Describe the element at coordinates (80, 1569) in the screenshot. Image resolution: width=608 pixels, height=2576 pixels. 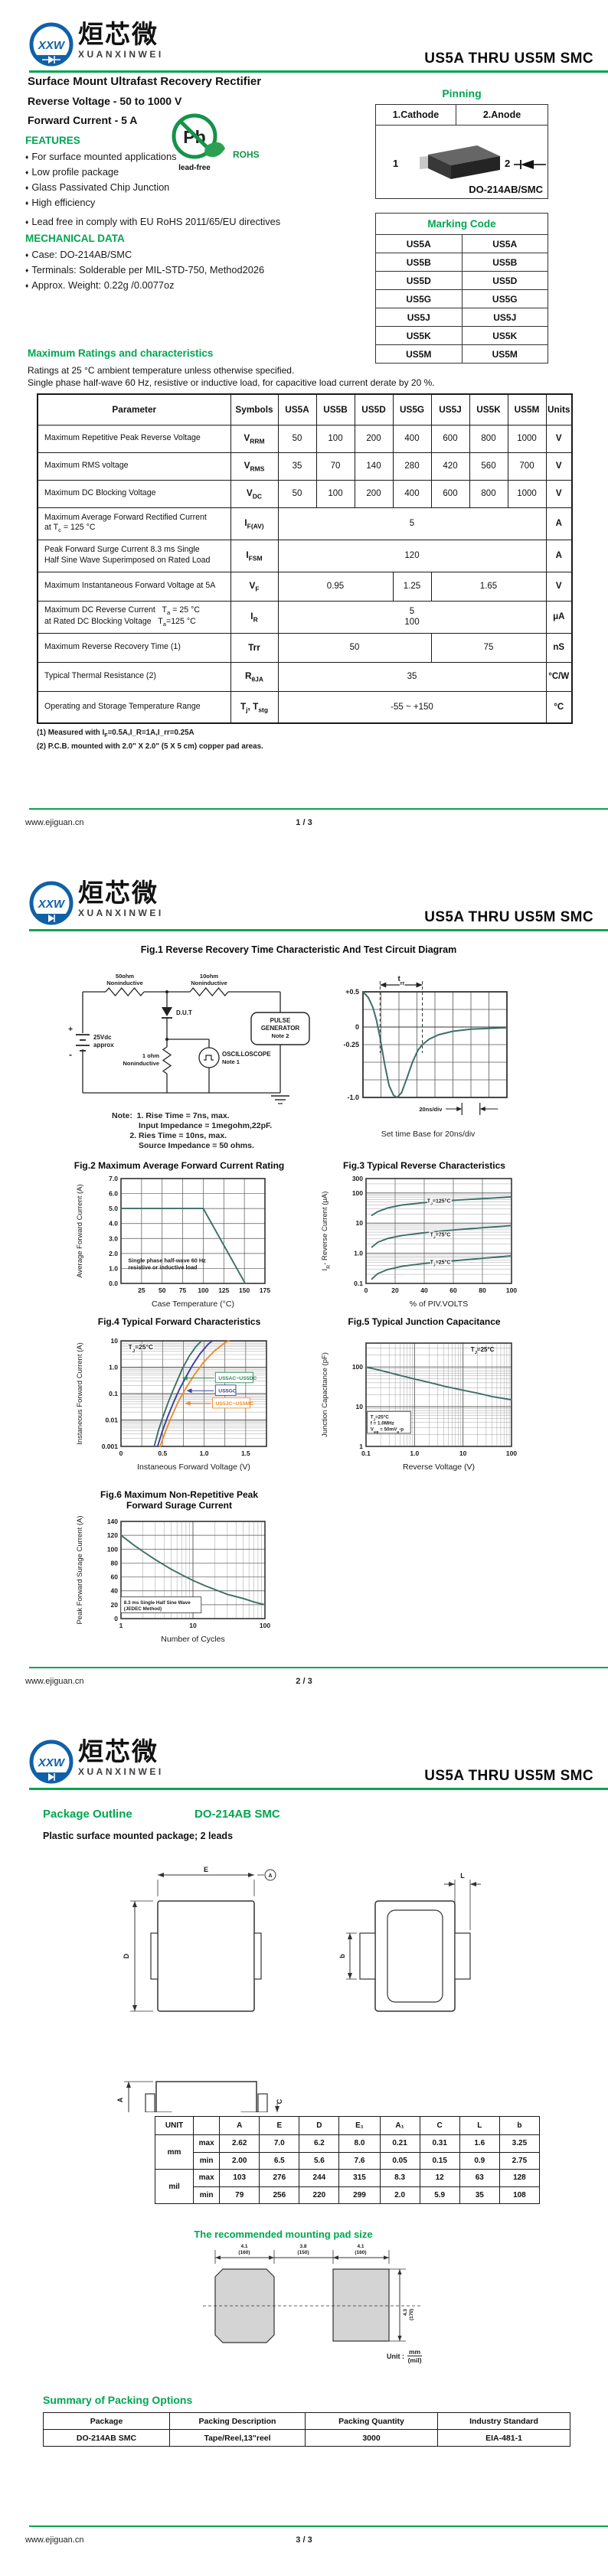
I see `text-el: Peak Forward Surage Current (A)` at that location.